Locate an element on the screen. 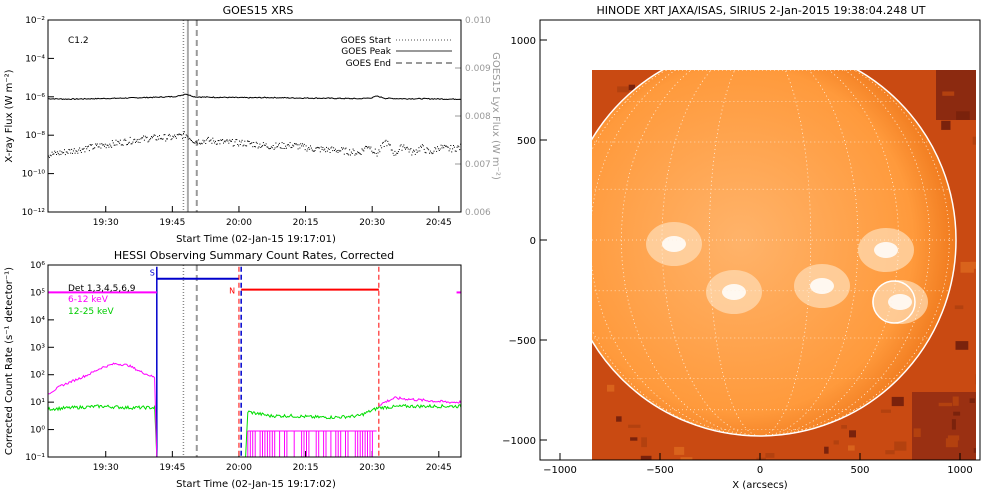 Image resolution: width=1000 pixels, height=500 pixels. goes-xtick-label: 19:30 is located at coordinates (106, 223).